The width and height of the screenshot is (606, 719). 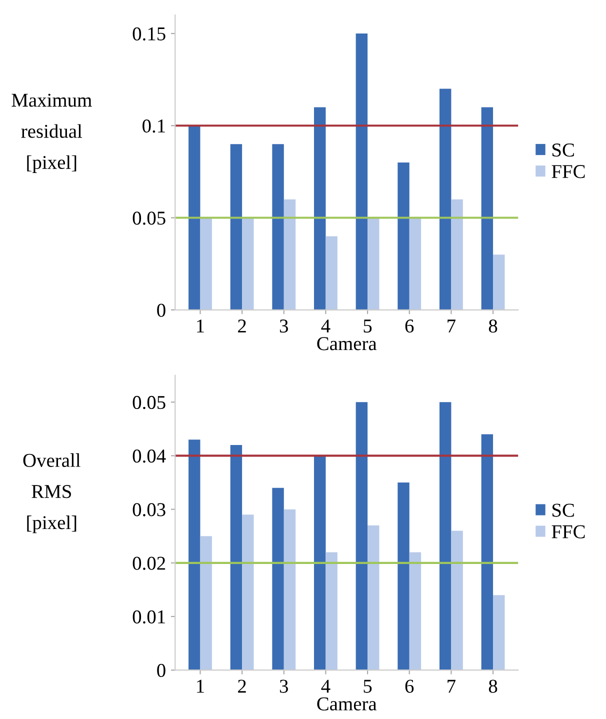 I want to click on y-tick-label: 0.01, so click(x=148, y=617).